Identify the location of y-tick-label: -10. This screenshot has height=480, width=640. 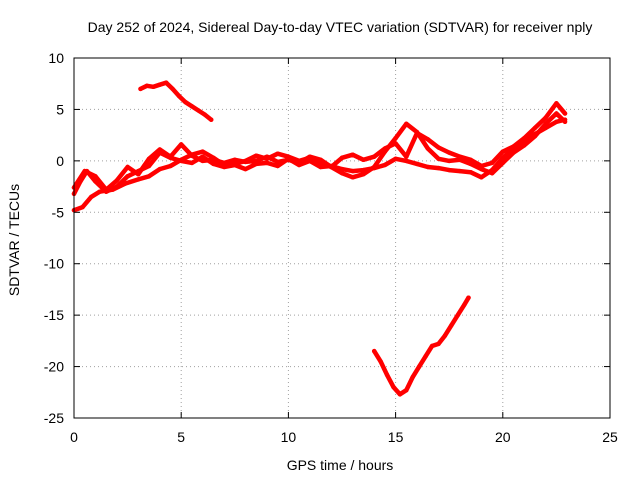
(54, 264).